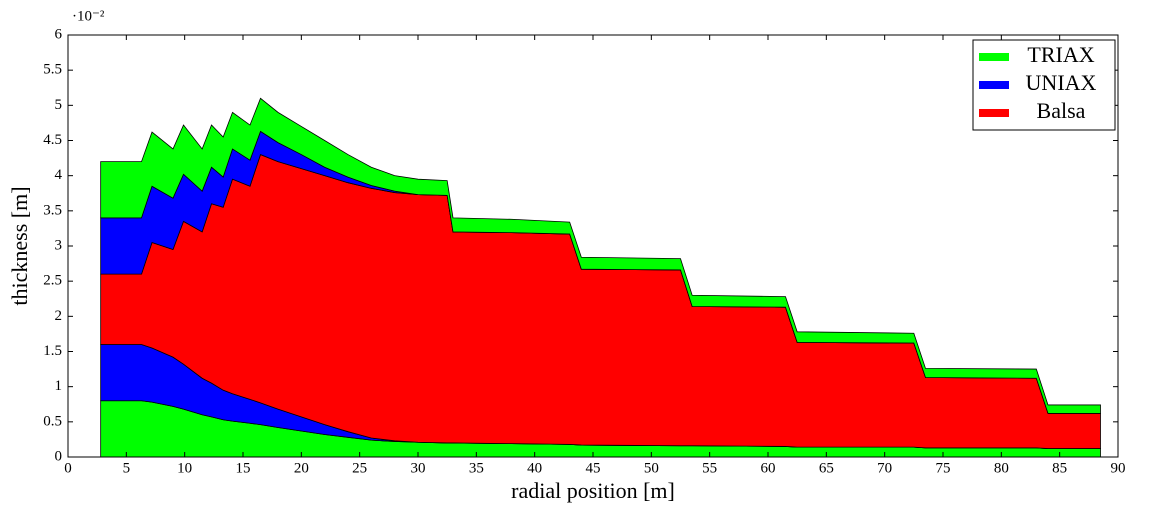 This screenshot has height=513, width=1155. I want to click on x-tick-label: 55, so click(709, 468).